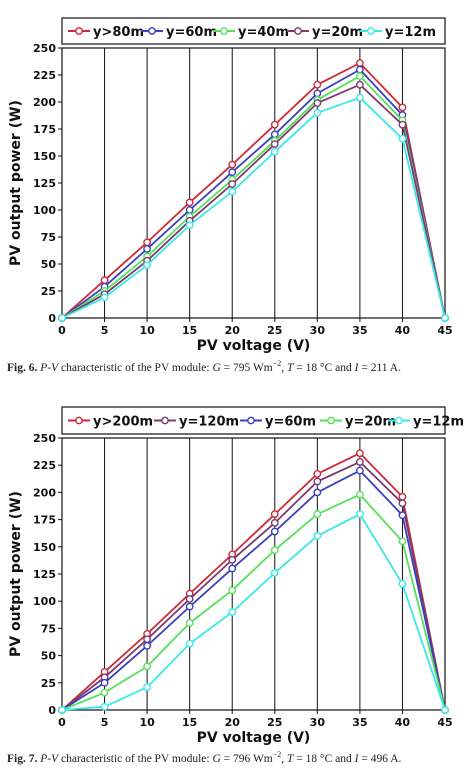 This screenshot has height=776, width=473. What do you see at coordinates (248, 368) in the screenshot?
I see `caption-g-value: = 795 Wm` at bounding box center [248, 368].